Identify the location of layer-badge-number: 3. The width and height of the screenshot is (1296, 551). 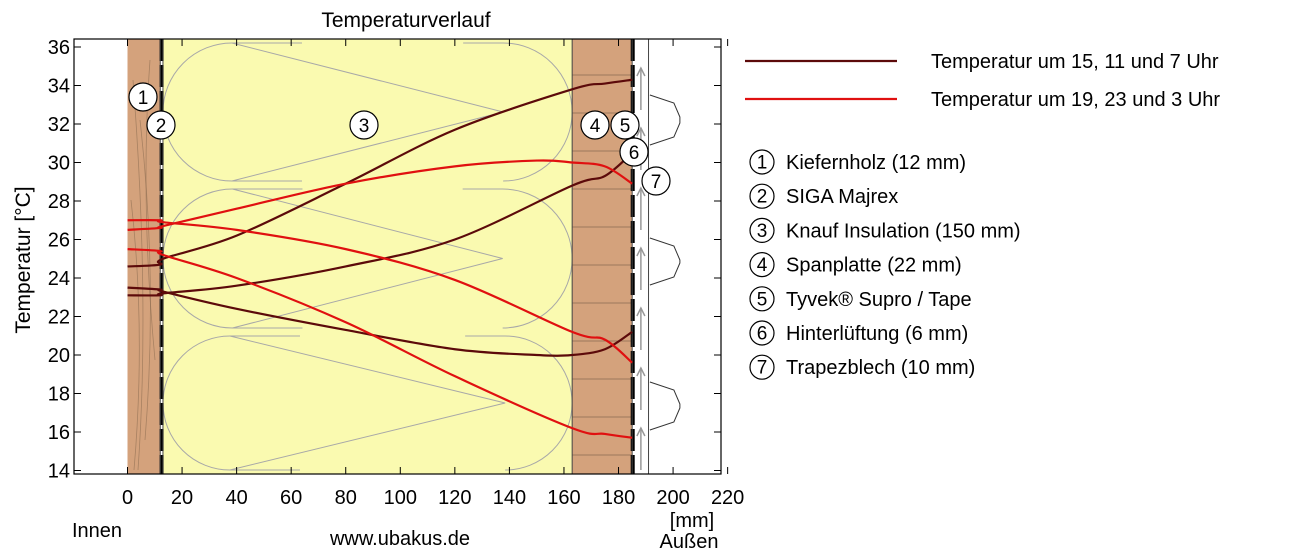
(364, 126).